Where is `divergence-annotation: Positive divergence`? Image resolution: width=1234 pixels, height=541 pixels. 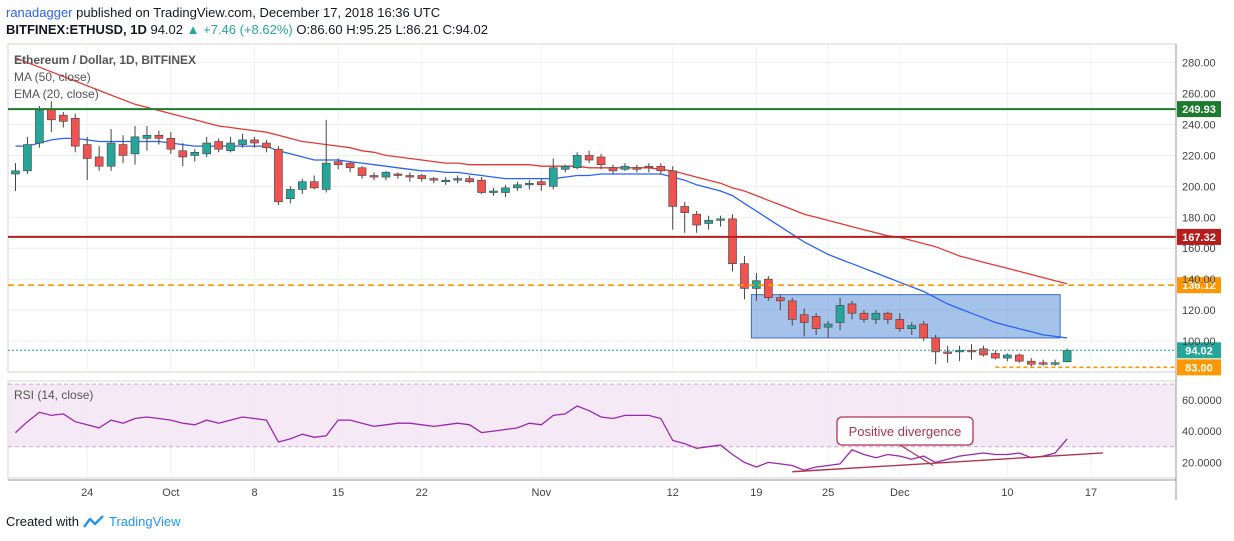
divergence-annotation: Positive divergence is located at coordinates (905, 431).